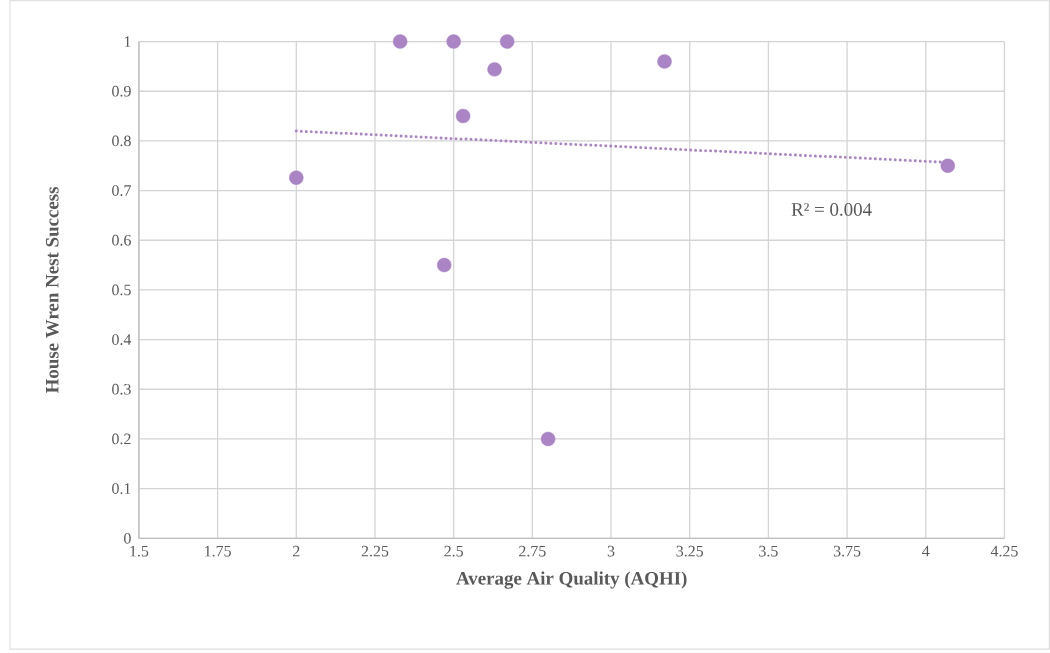 This screenshot has width=1050, height=653. I want to click on y-tick-label: 0.1, so click(121, 488).